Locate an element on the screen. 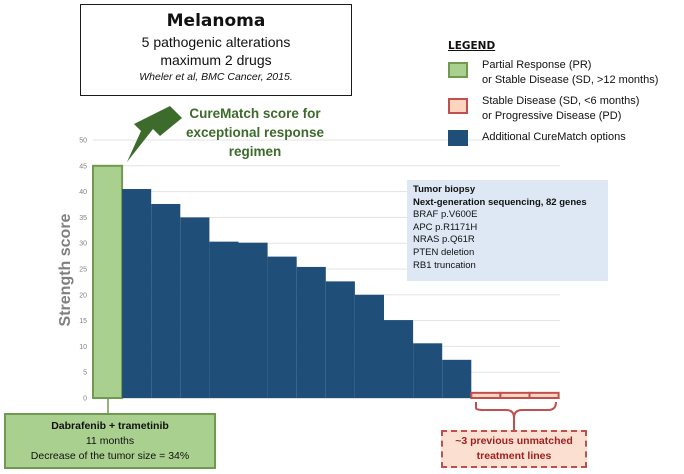  alteration-item: APC p.R1171H is located at coordinates (445, 227).